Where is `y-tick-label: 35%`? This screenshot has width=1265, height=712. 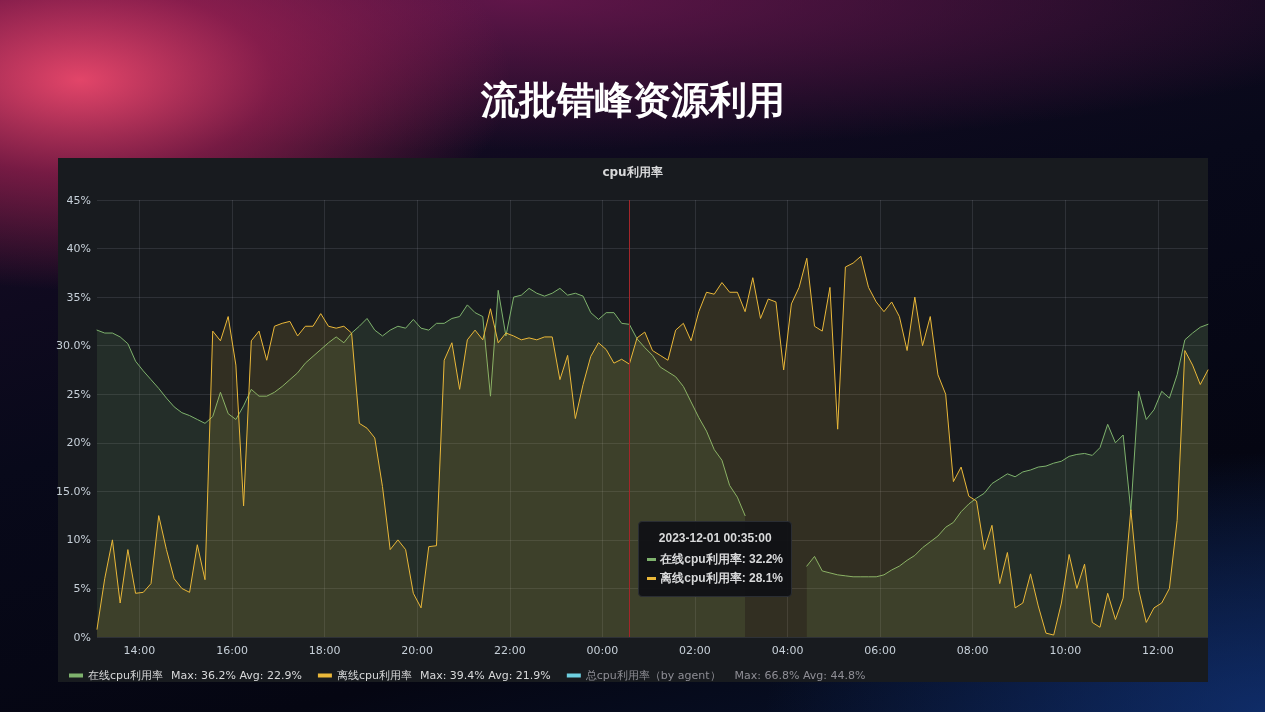
y-tick-label: 35% is located at coordinates (78, 297).